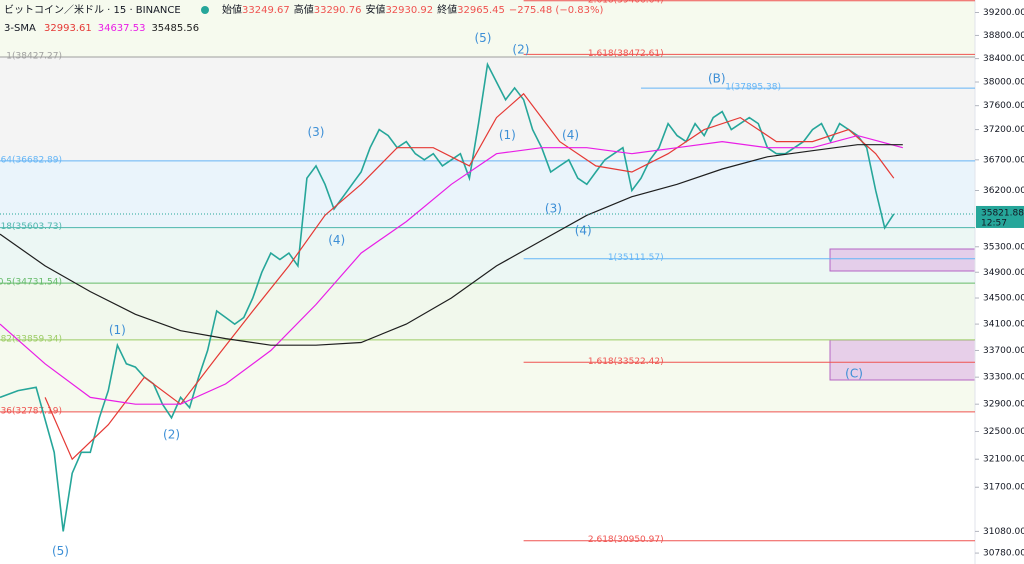  I want to click on symbol-title: ビットコイン／米ドル · 15 · BINANCE, so click(92, 9).